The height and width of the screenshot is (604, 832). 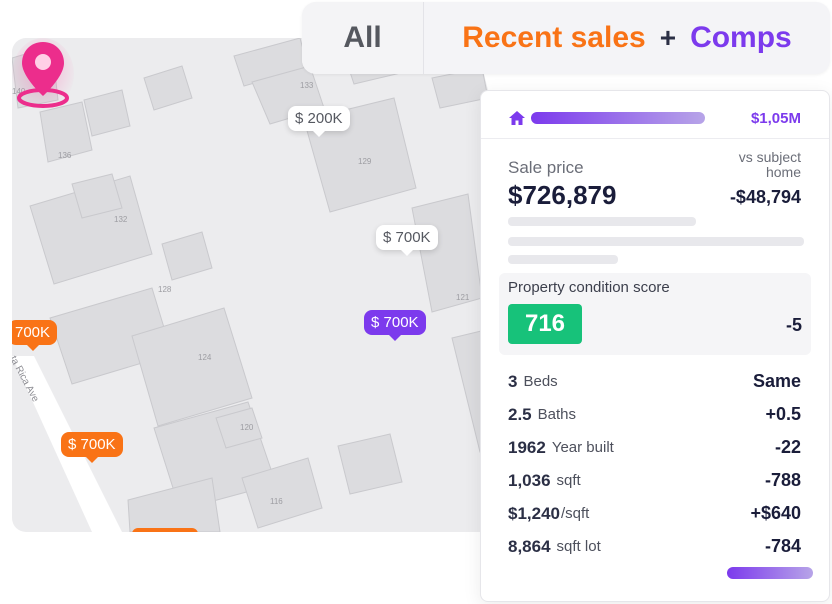 I want to click on filter-all-button: All, so click(x=363, y=38).